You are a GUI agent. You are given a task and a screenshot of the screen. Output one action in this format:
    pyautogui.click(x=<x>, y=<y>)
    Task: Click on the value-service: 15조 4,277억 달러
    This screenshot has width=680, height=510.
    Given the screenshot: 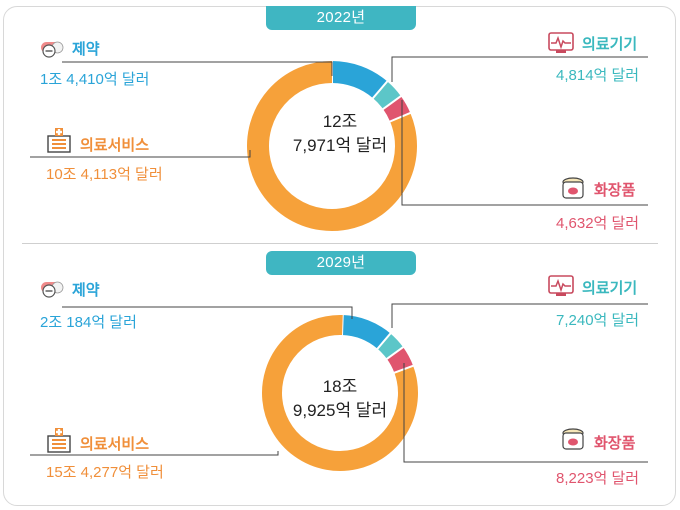 What is the action you would take?
    pyautogui.click(x=105, y=472)
    